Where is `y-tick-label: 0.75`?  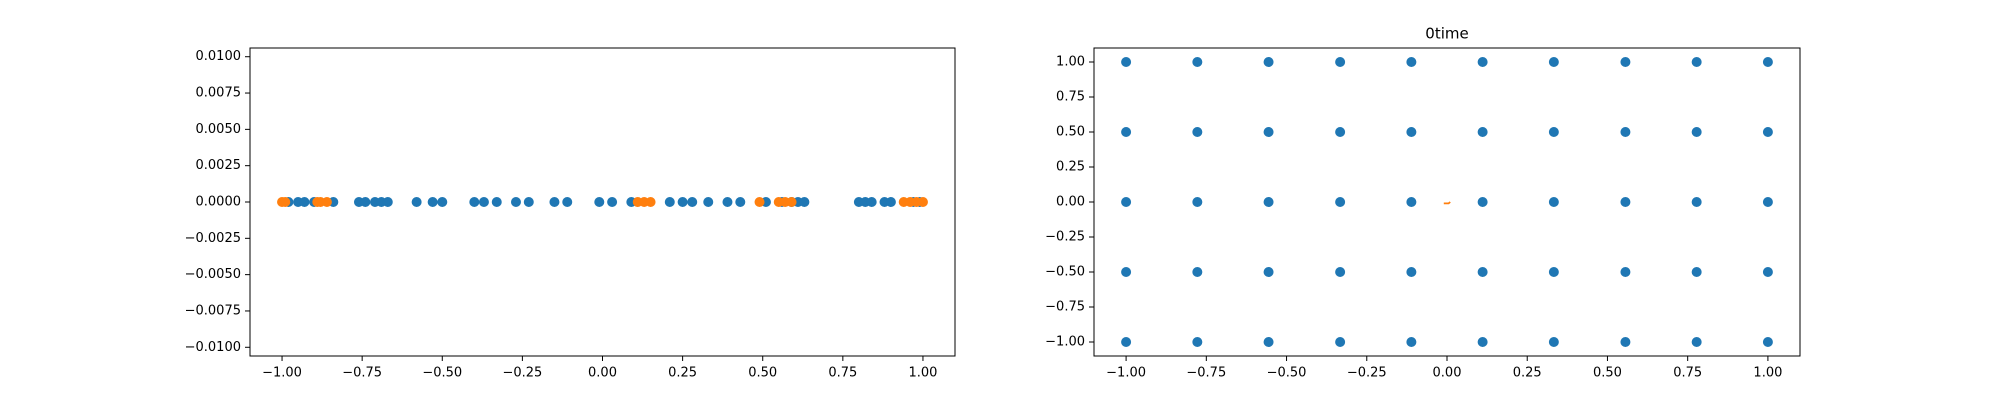
y-tick-label: 0.75 is located at coordinates (1070, 97).